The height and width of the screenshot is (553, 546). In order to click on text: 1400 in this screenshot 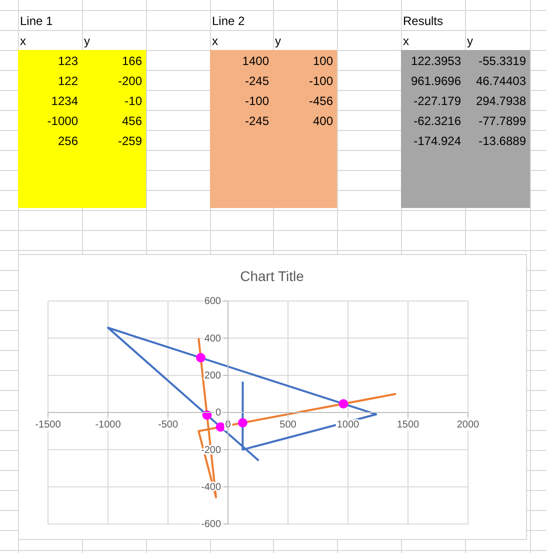, I will do `click(256, 61)`.